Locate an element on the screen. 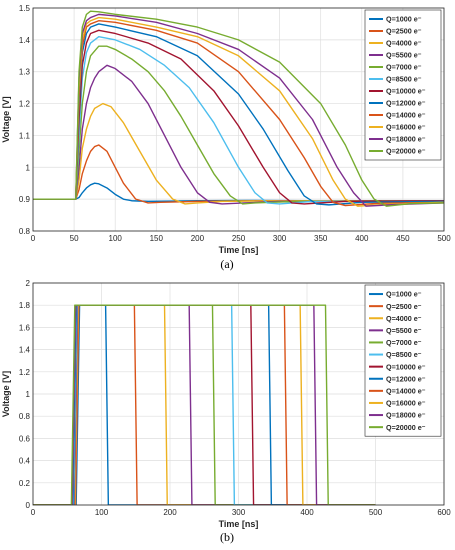 The height and width of the screenshot is (550, 455). y-tick-label: 0.6 is located at coordinates (25, 438).